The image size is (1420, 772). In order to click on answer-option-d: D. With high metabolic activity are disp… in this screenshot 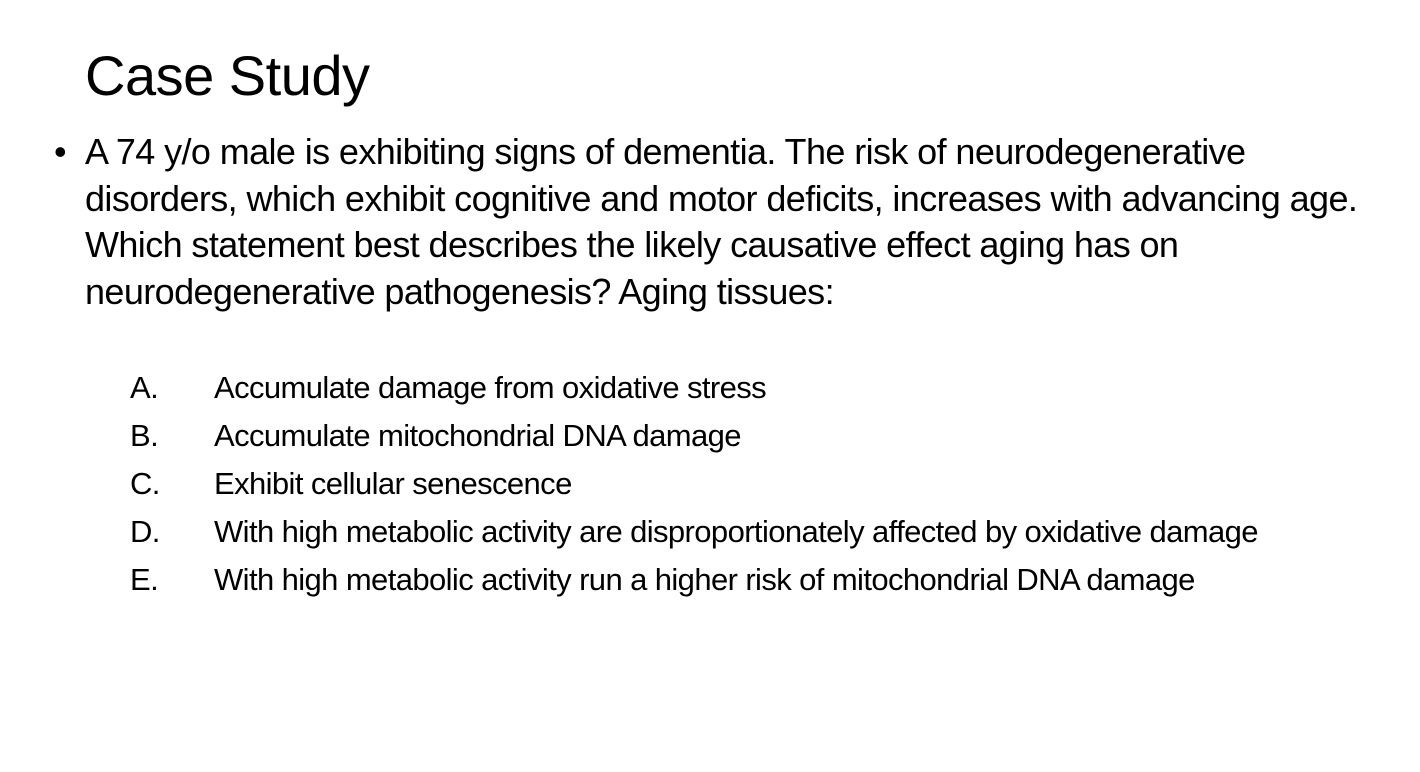, I will do `click(760, 532)`.